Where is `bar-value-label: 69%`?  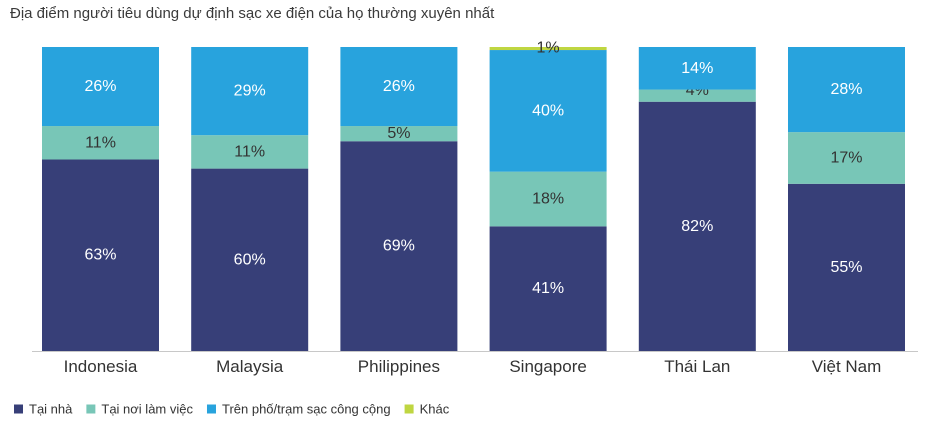 bar-value-label: 69% is located at coordinates (399, 246).